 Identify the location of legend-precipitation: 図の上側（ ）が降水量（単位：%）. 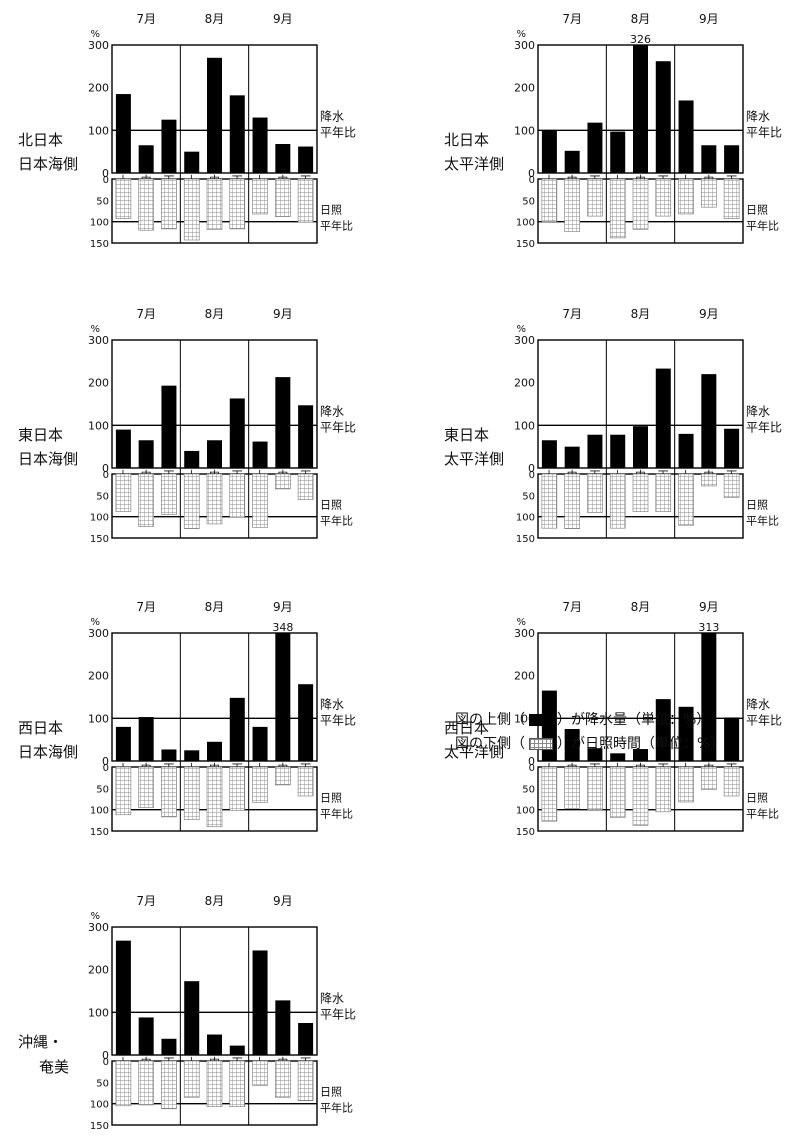
(589, 720).